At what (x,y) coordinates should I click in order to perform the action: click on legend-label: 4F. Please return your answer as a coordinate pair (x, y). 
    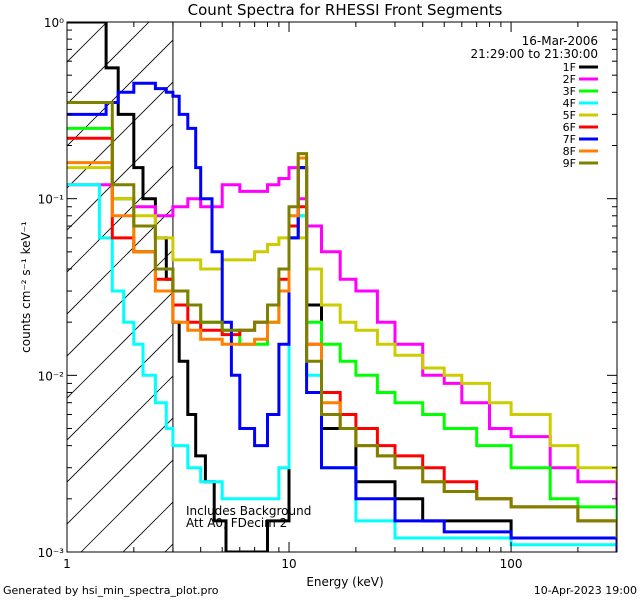
    Looking at the image, I should click on (569, 103).